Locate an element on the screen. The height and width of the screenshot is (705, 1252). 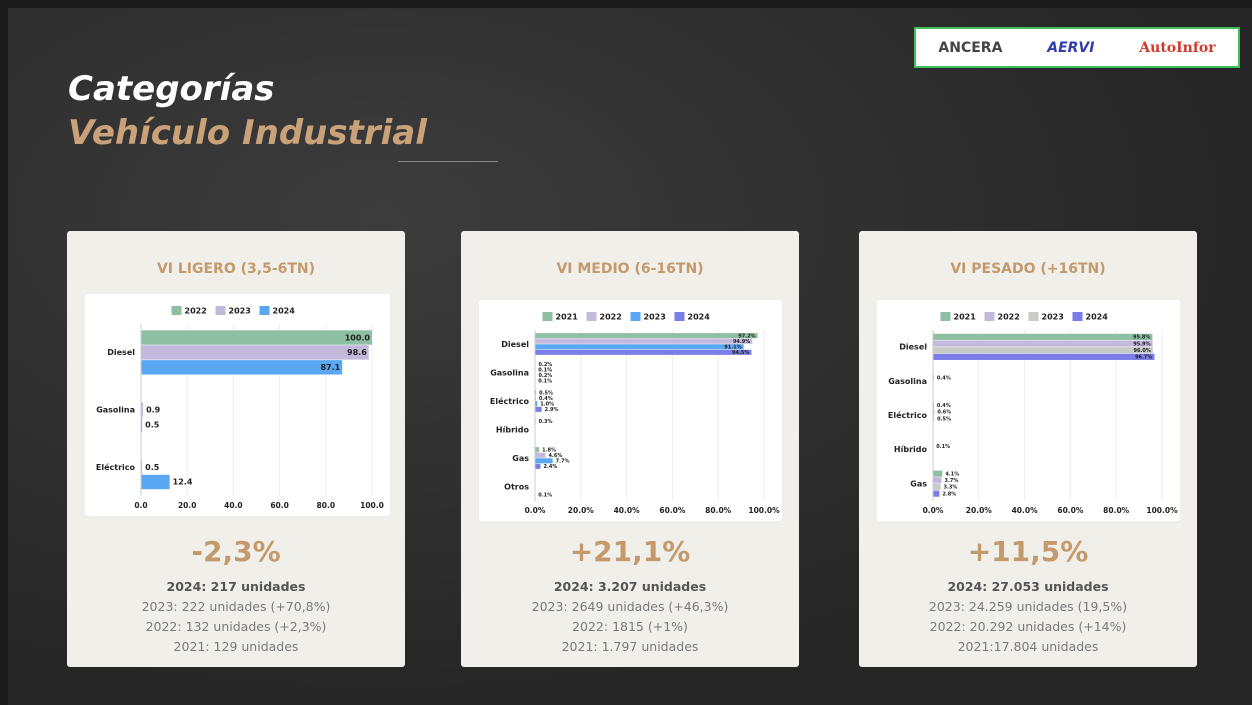
x-tick-label: 40.0 is located at coordinates (233, 505).